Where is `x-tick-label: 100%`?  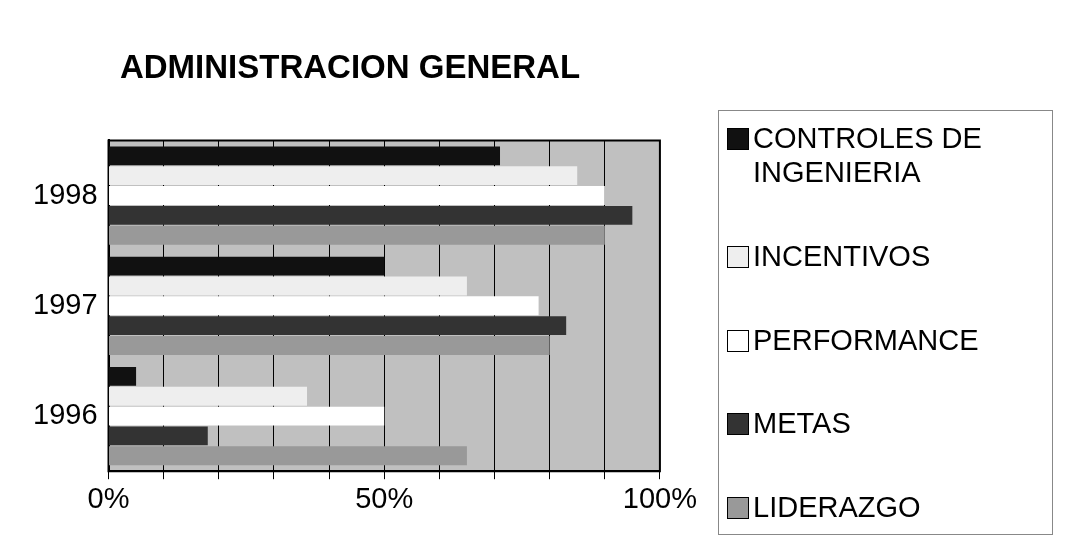 x-tick-label: 100% is located at coordinates (659, 497).